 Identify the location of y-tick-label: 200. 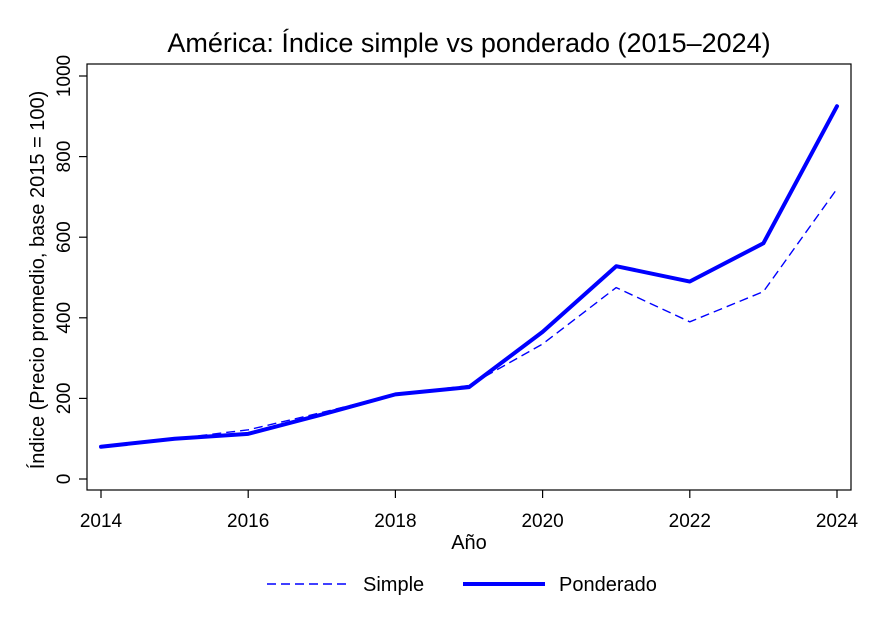
(64, 399).